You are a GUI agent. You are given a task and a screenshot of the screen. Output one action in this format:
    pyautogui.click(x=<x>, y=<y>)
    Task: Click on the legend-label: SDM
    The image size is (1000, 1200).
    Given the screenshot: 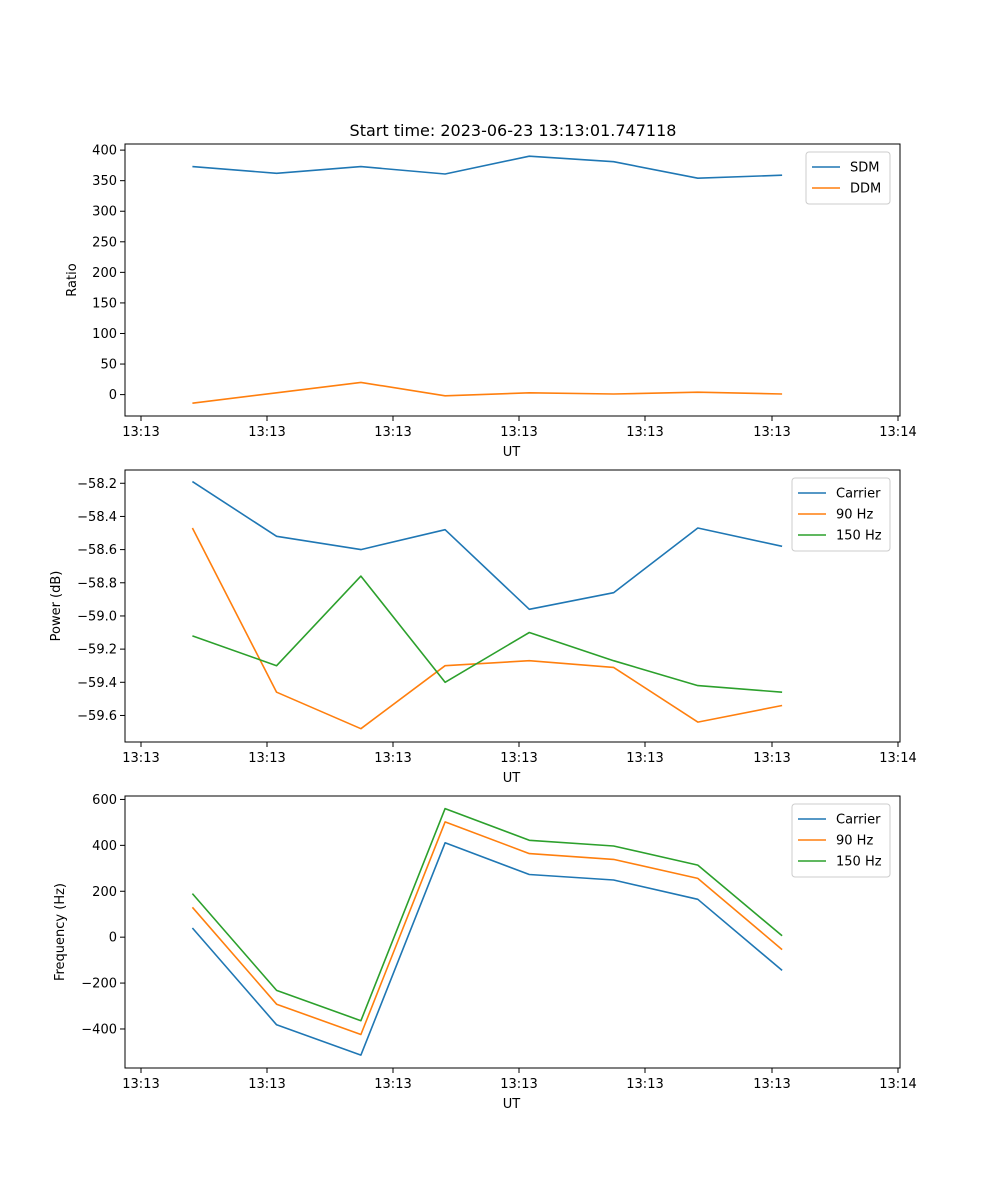 What is the action you would take?
    pyautogui.click(x=864, y=168)
    